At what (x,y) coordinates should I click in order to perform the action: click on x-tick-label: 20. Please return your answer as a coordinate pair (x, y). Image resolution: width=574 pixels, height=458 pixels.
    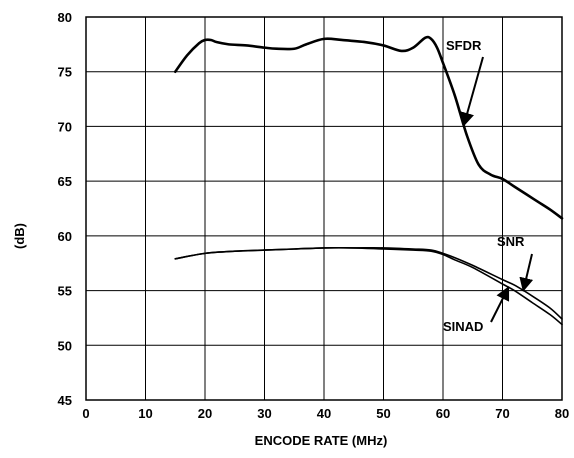
    Looking at the image, I should click on (205, 413).